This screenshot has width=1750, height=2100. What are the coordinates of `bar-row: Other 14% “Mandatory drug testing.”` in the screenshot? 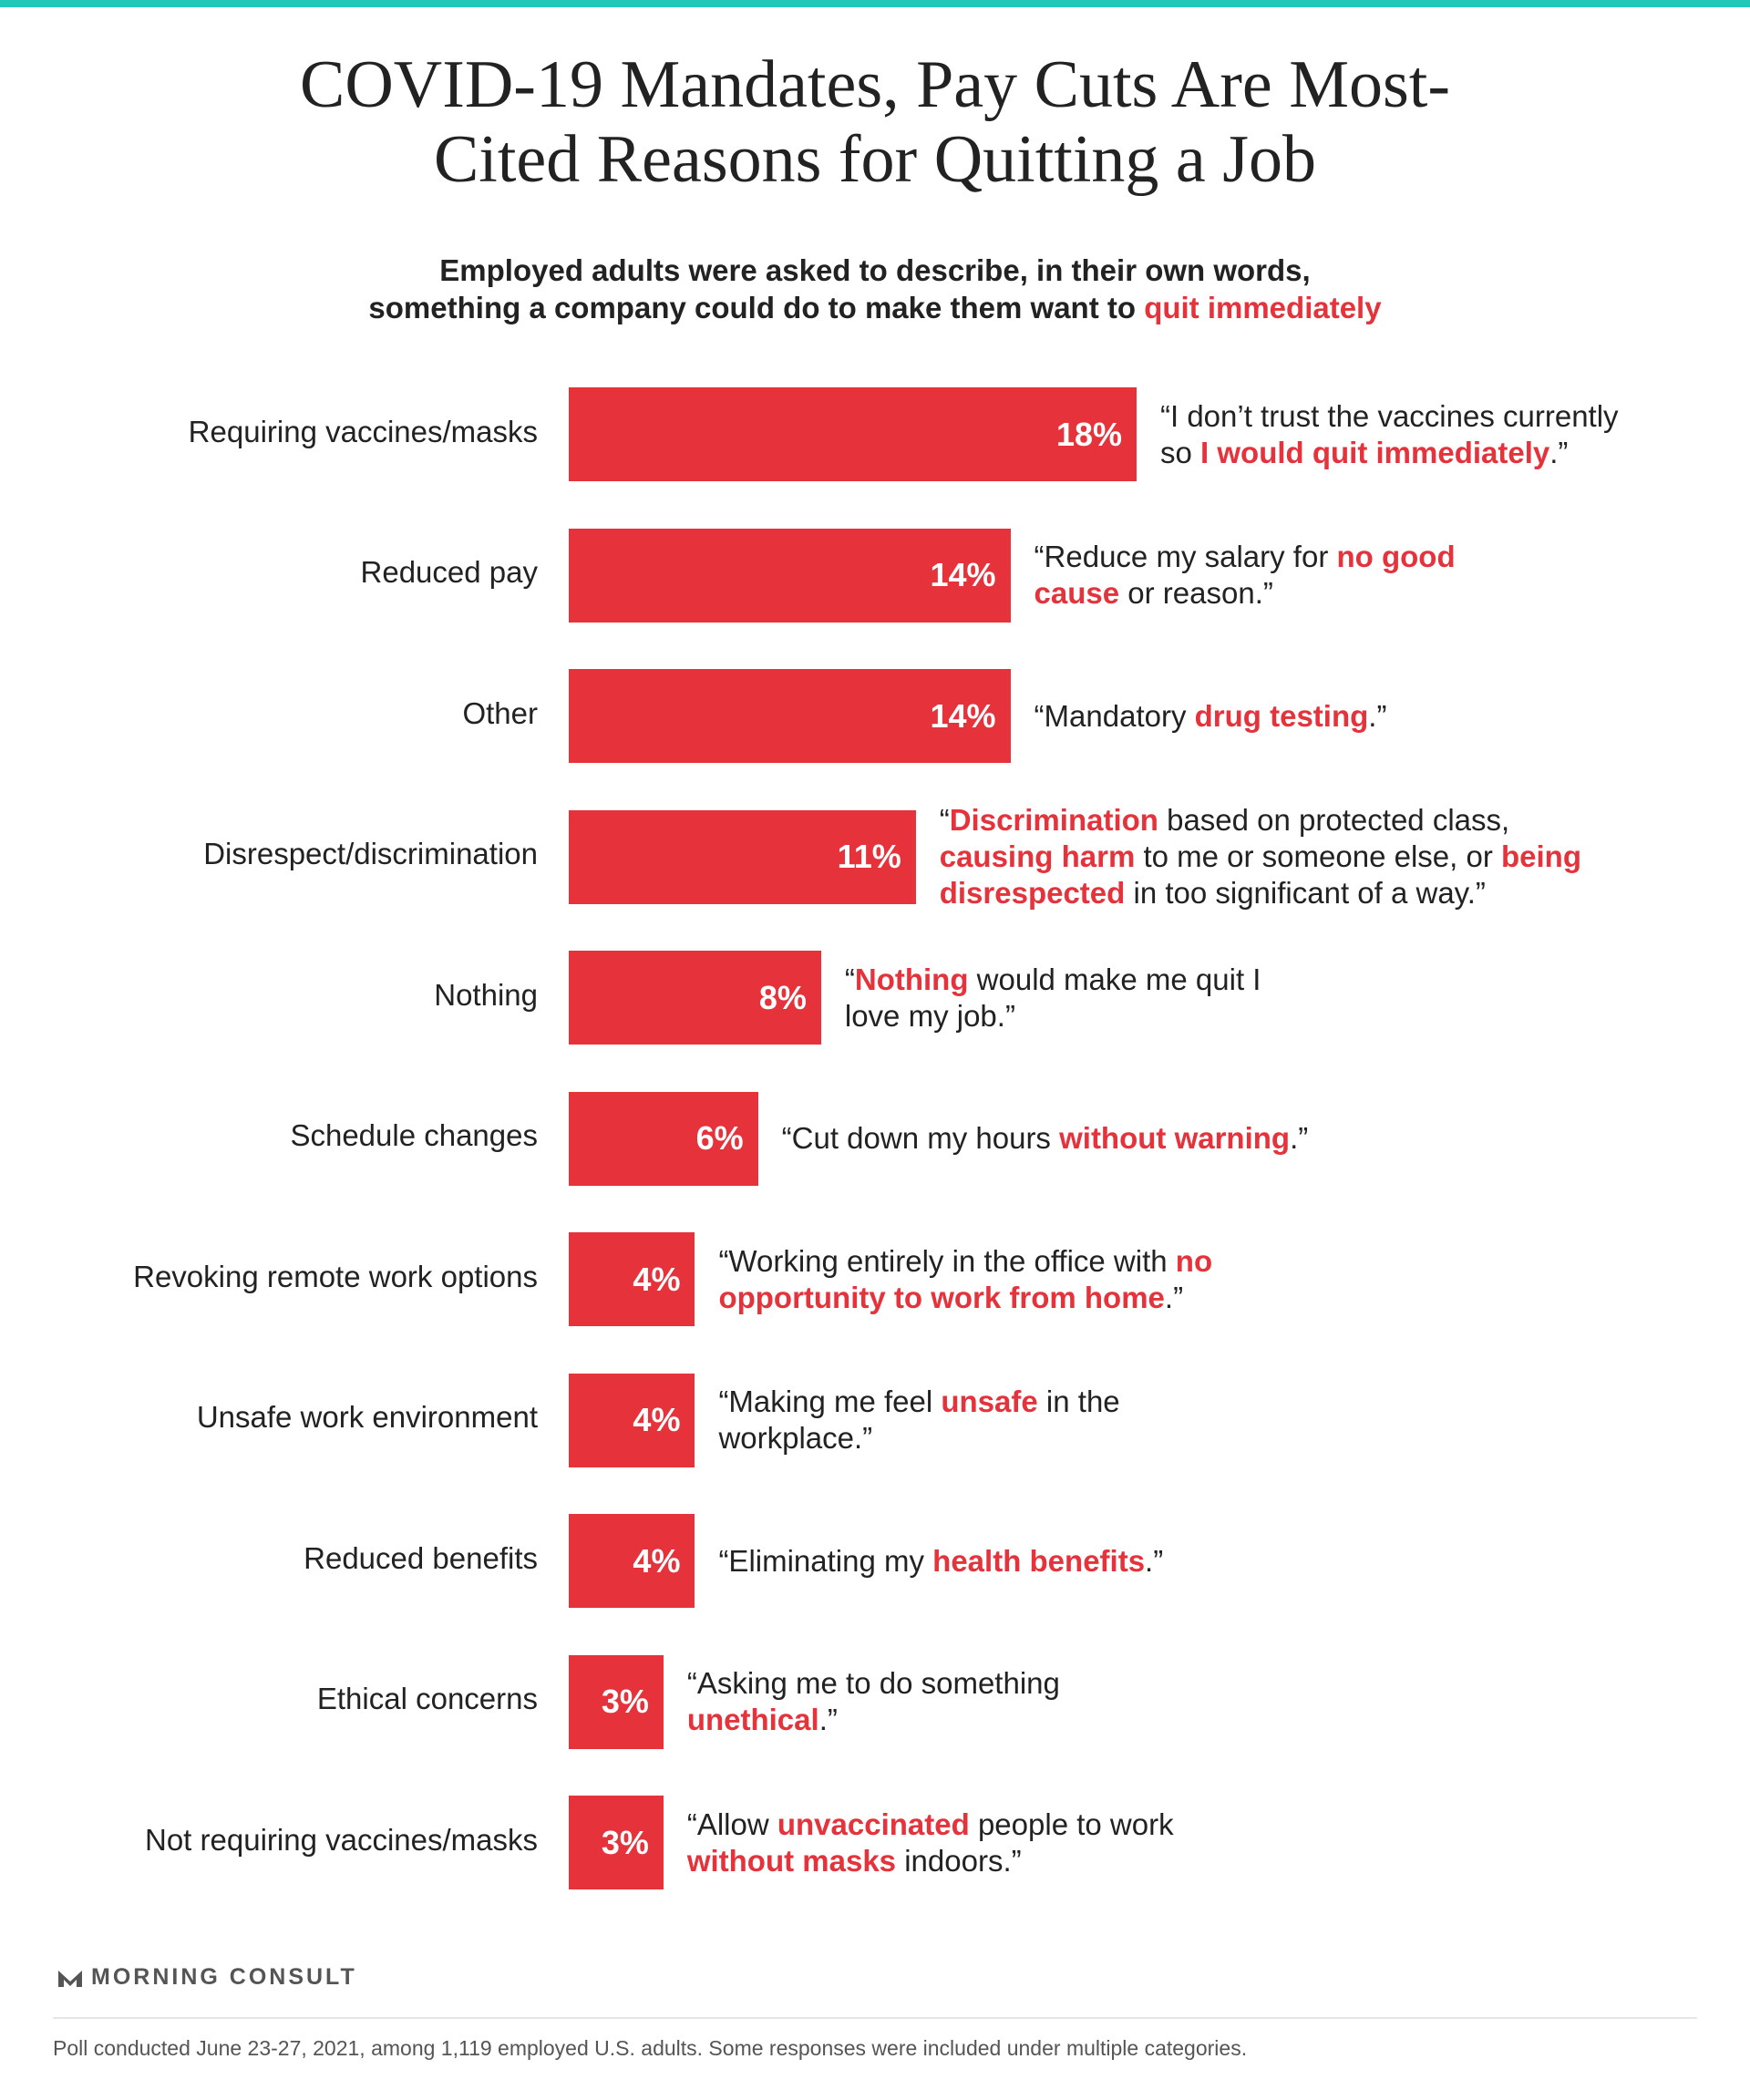 It's located at (875, 716).